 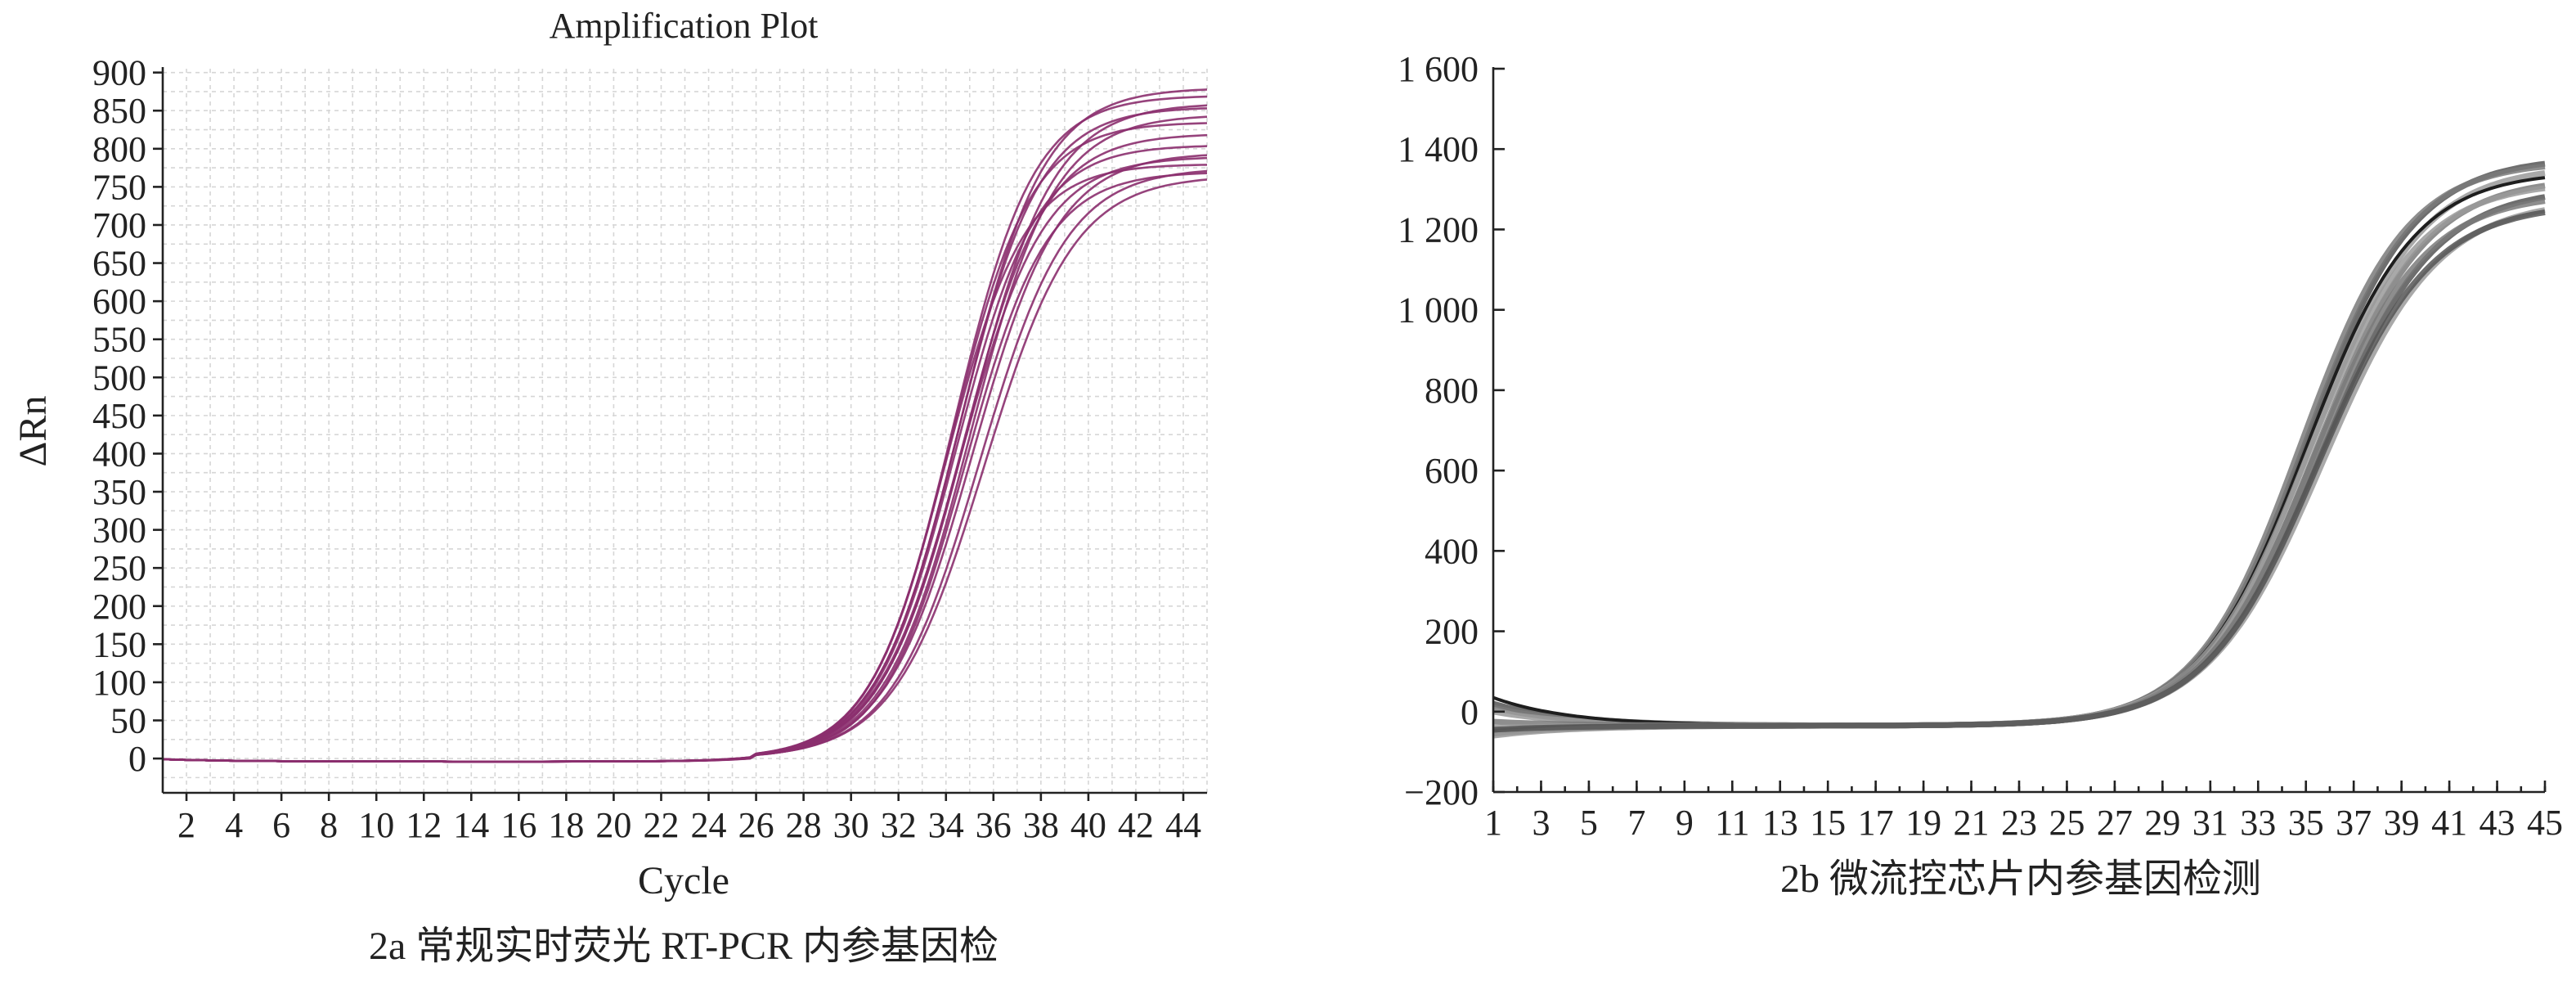 What do you see at coordinates (1183, 825) in the screenshot?
I see `chart-2a-x-tick-label: 44` at bounding box center [1183, 825].